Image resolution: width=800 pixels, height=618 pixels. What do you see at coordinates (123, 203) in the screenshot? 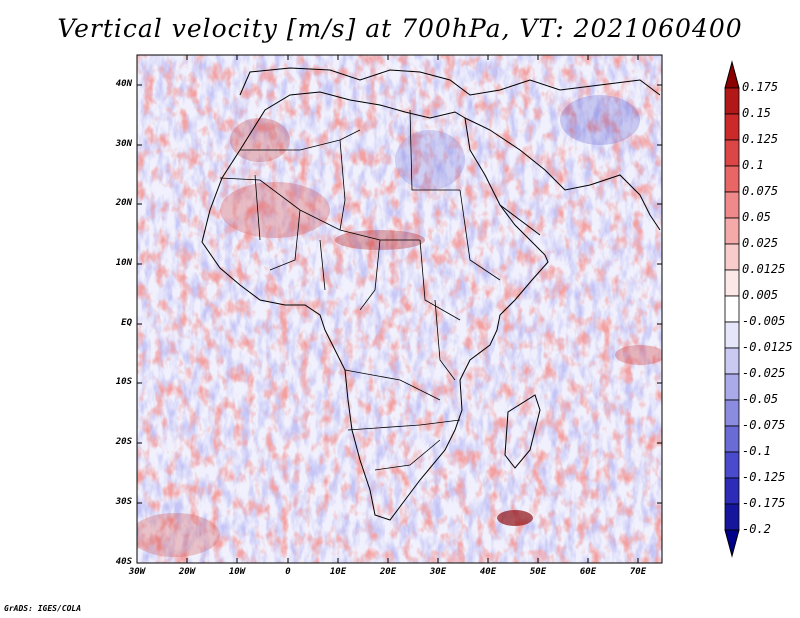
I see `lat-label: 20N` at bounding box center [123, 203].